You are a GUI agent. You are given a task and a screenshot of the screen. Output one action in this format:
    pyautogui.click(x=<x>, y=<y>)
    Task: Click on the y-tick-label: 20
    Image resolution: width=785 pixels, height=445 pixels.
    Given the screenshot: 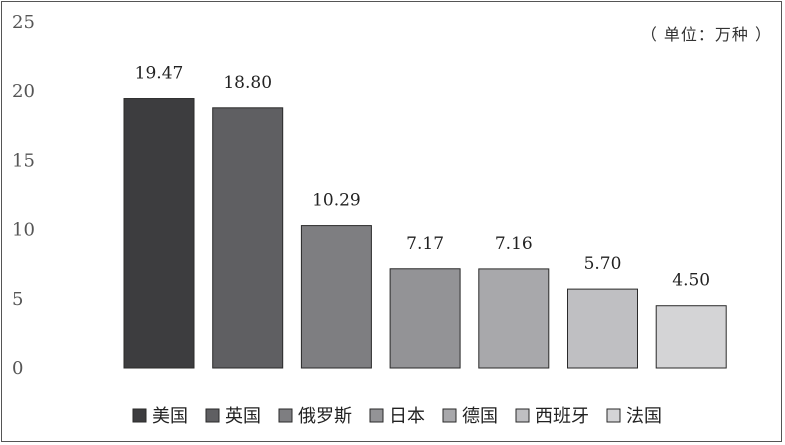 What is the action you would take?
    pyautogui.click(x=23, y=91)
    